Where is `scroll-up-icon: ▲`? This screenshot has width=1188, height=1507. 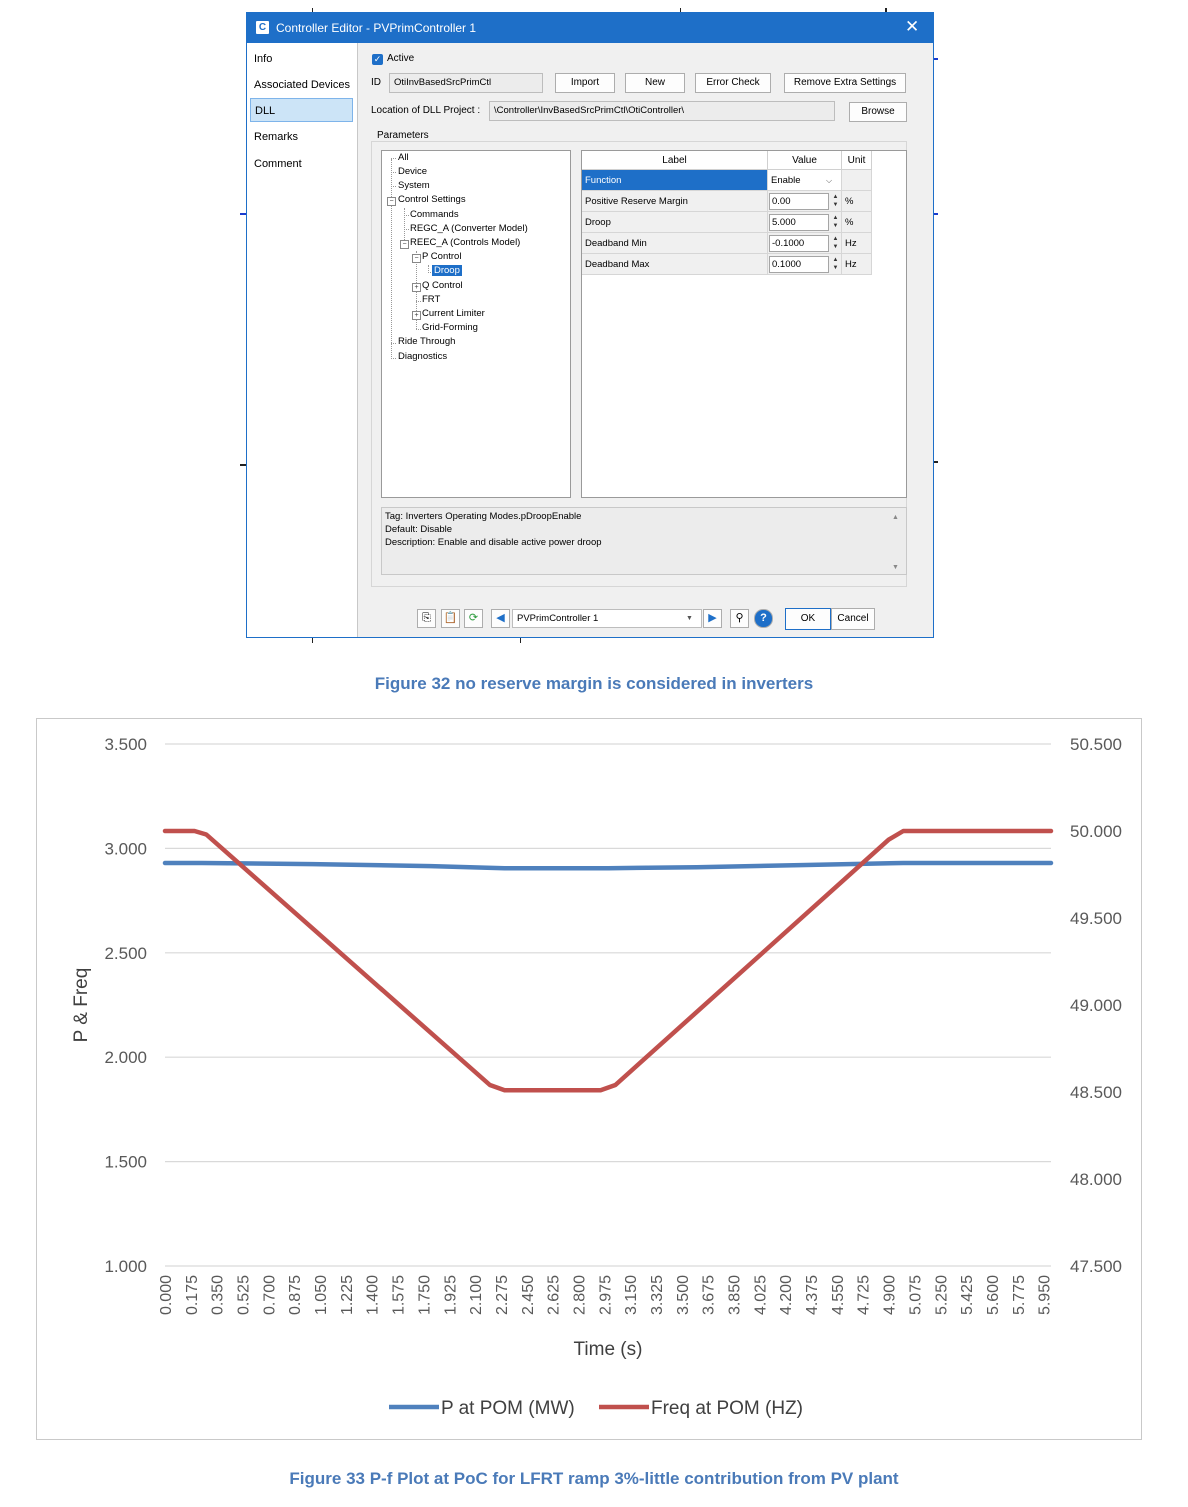
scroll-up-icon: ▲ is located at coordinates (895, 517).